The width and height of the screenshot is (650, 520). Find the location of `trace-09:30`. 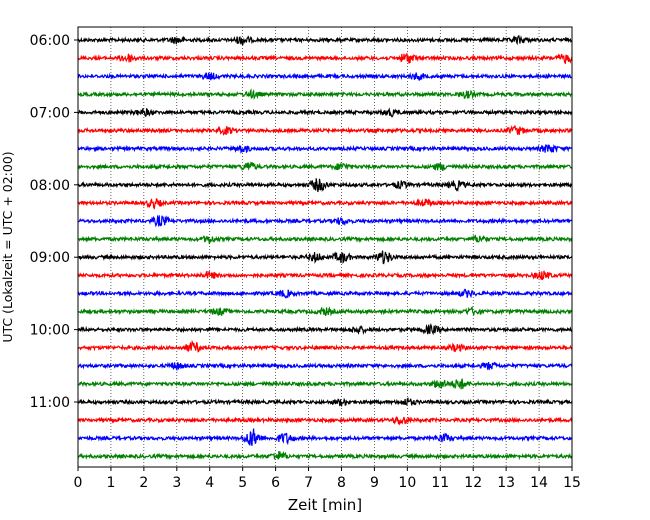

trace-09:30 is located at coordinates (325, 293).